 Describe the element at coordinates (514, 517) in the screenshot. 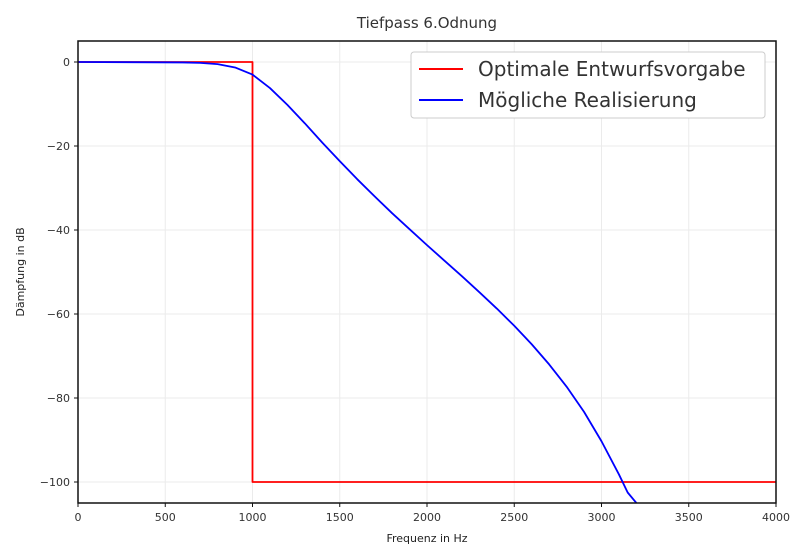

I see `x-tick-label: 2500` at that location.